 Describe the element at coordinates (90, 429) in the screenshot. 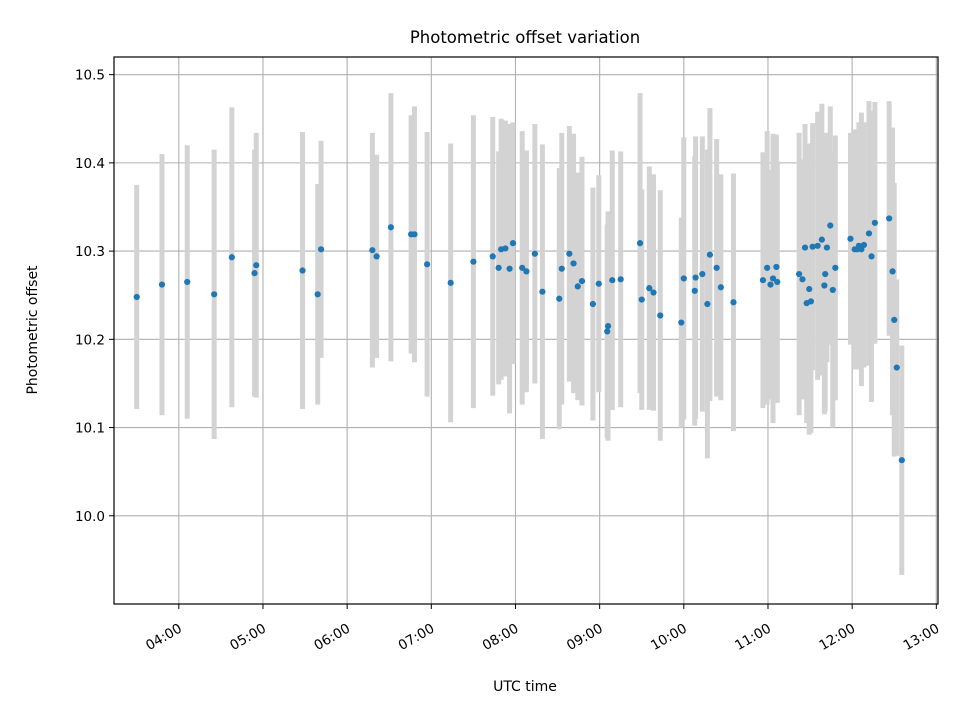

I see `y-tick-label: 10.1` at that location.